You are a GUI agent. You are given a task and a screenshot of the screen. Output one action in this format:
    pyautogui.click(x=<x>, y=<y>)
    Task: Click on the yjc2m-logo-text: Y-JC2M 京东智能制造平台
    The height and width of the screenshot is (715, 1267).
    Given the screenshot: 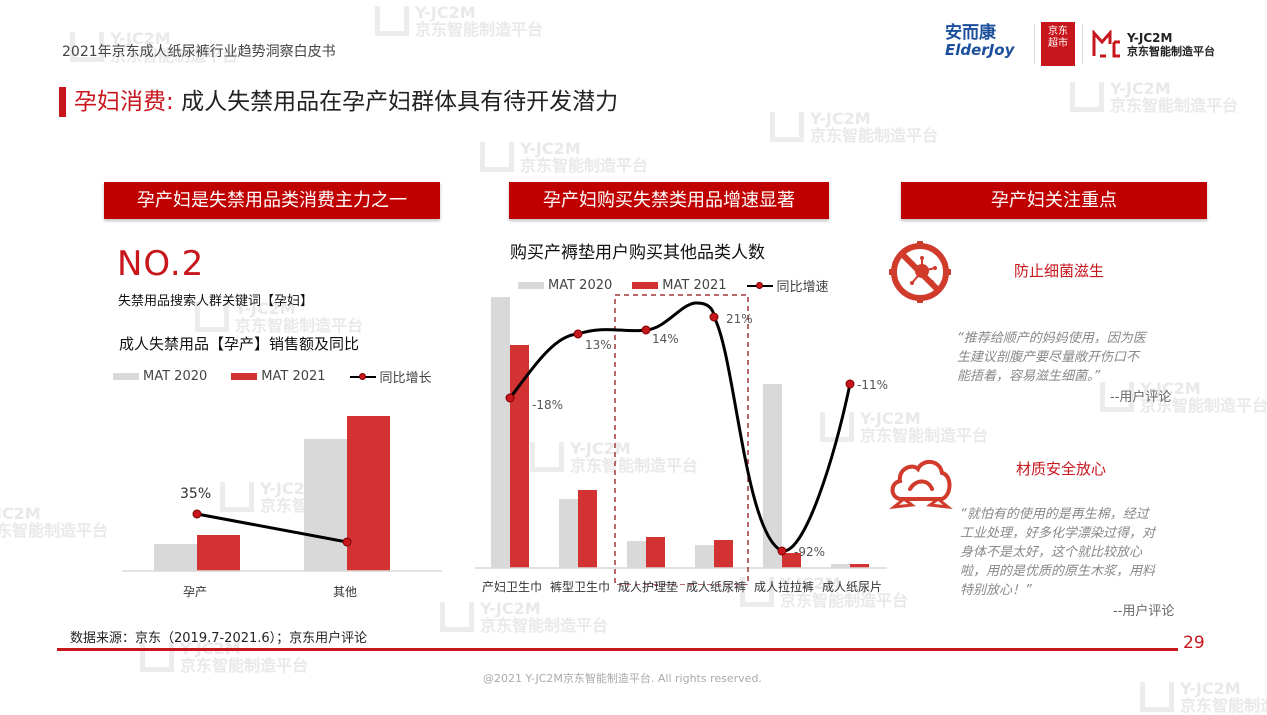 What is the action you would take?
    pyautogui.click(x=1171, y=44)
    